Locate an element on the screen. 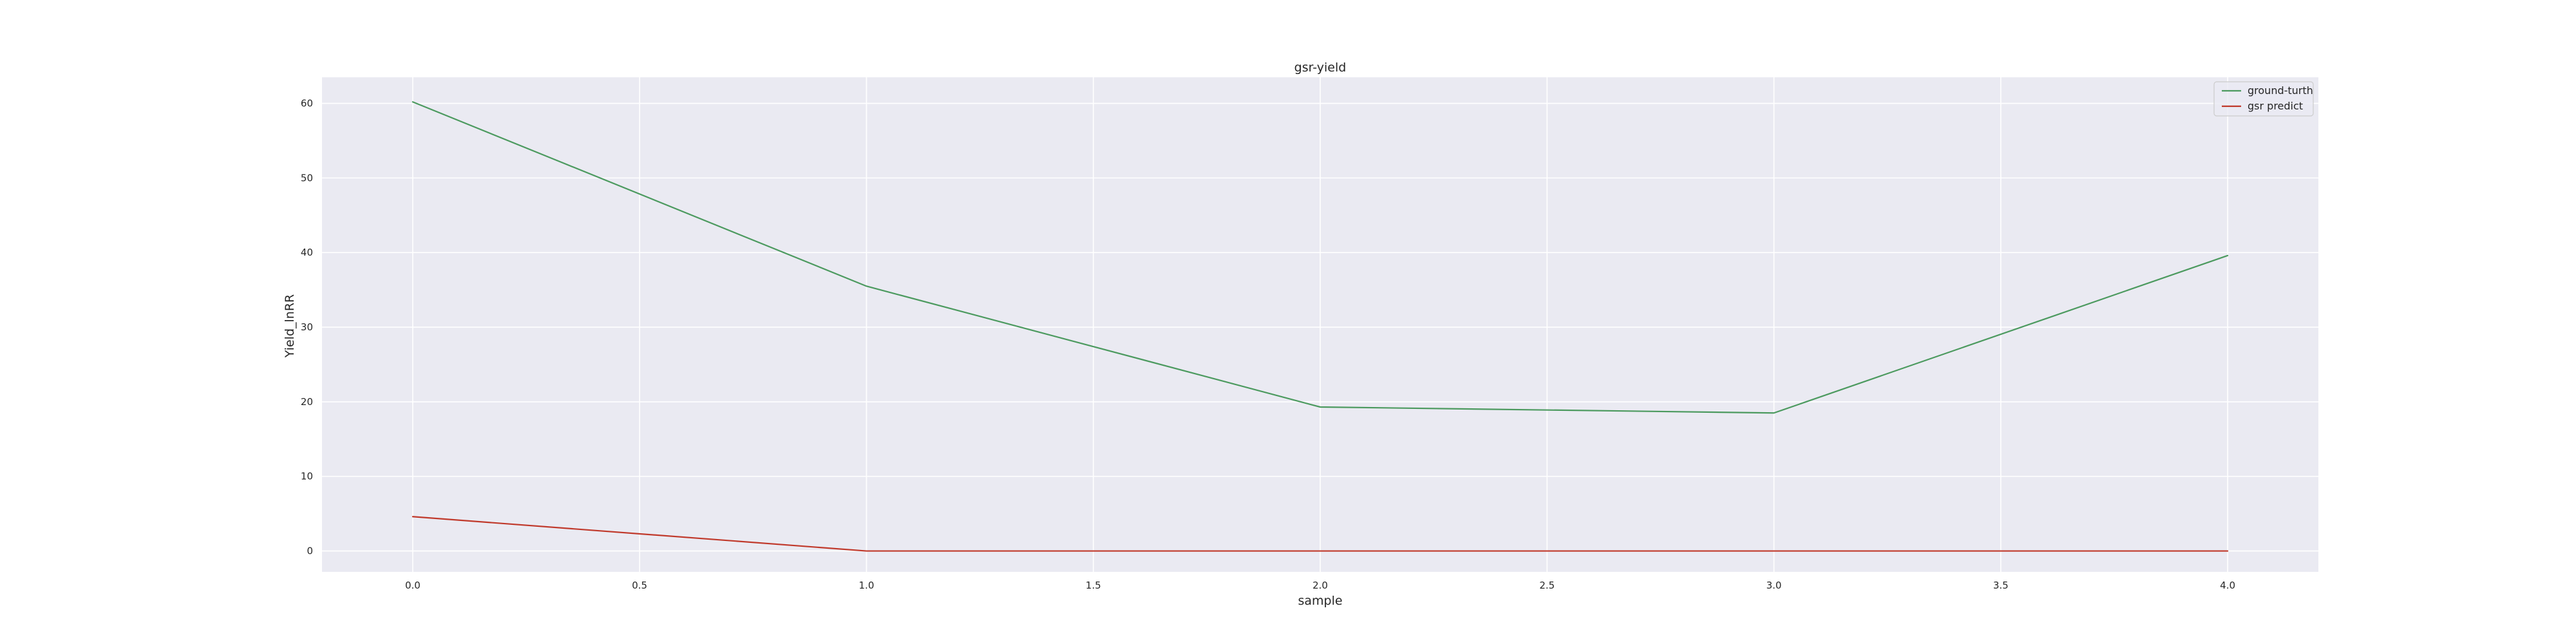  x-axis-ticks: 0.0 0.5 1.0 1.5 2.0 2.5 3.0 3.5 4.0 is located at coordinates (1320, 586).